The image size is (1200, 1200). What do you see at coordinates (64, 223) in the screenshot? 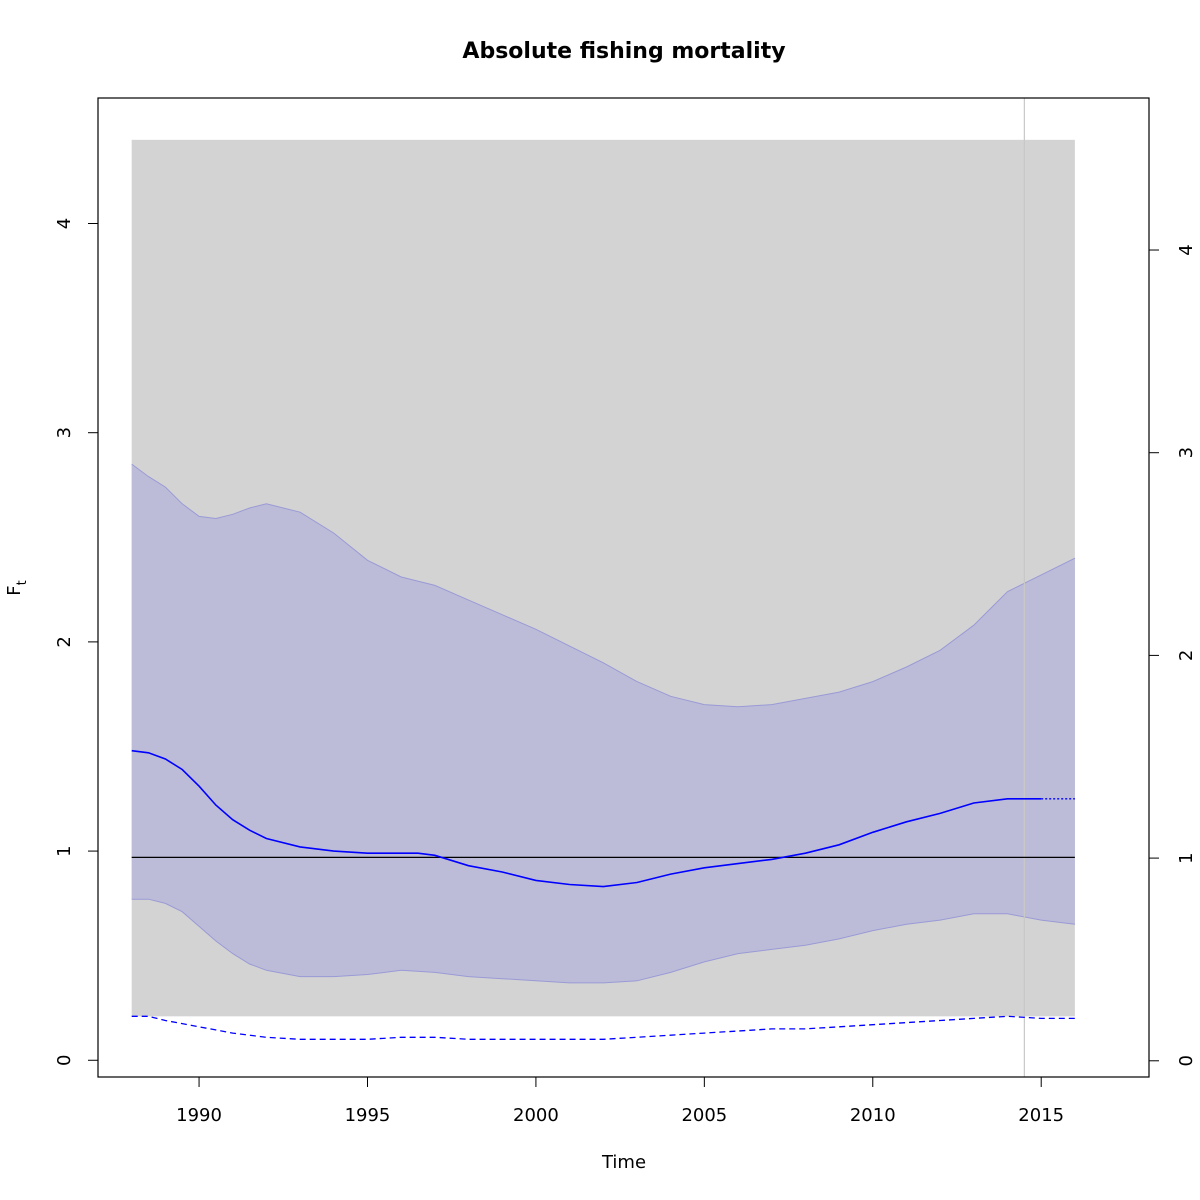
I see `y-tick-label: 4` at bounding box center [64, 223].